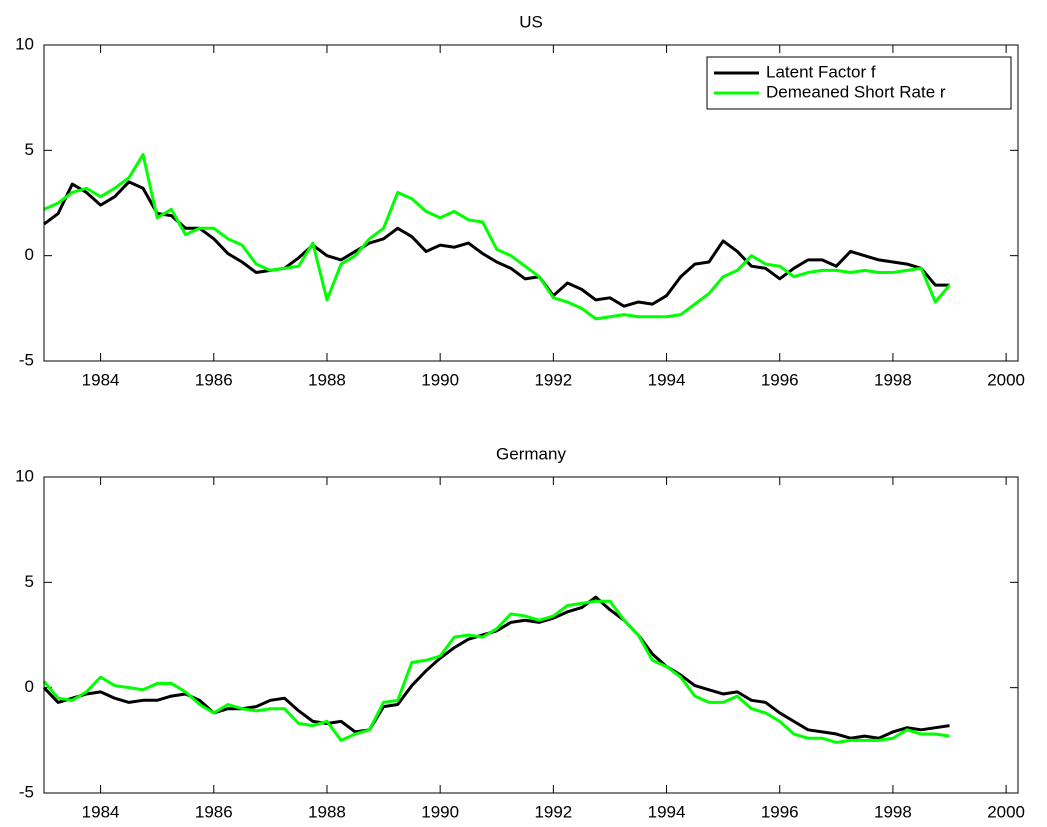 The width and height of the screenshot is (1047, 827). I want to click on data-line, so click(496, 244).